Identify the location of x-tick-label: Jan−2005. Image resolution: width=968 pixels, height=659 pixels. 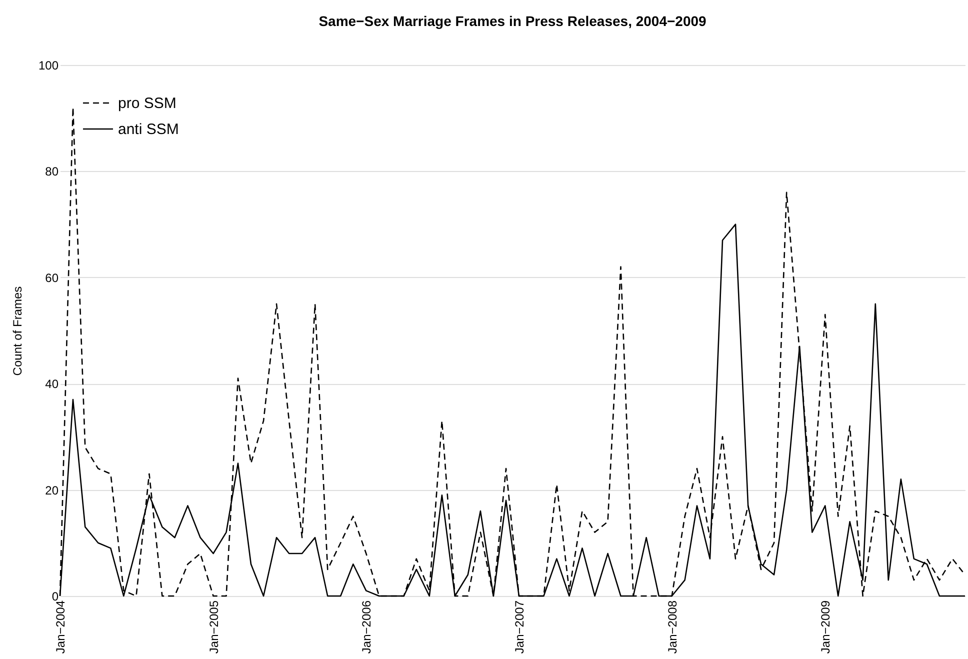
(213, 627).